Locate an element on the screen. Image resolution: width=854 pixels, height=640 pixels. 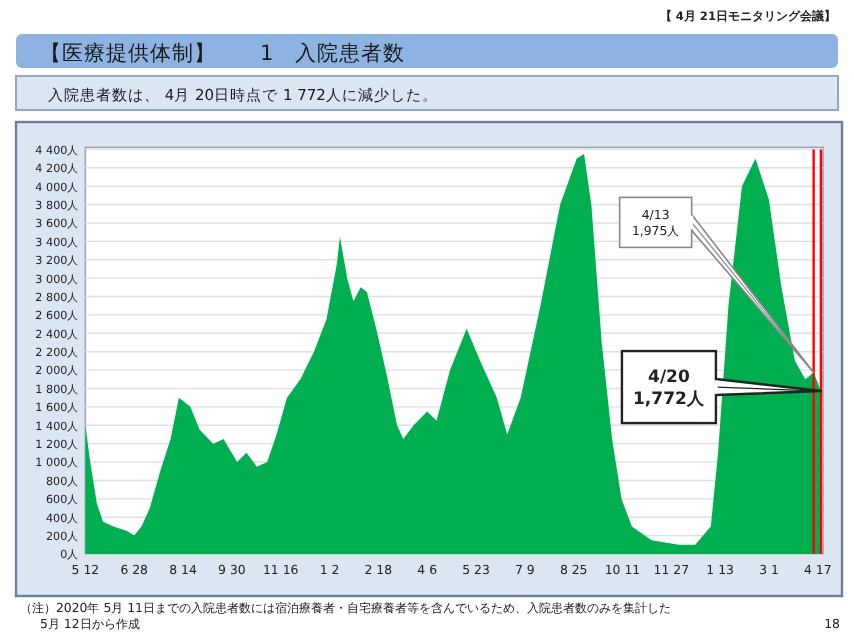
annotation: 4/20 is located at coordinates (669, 377).